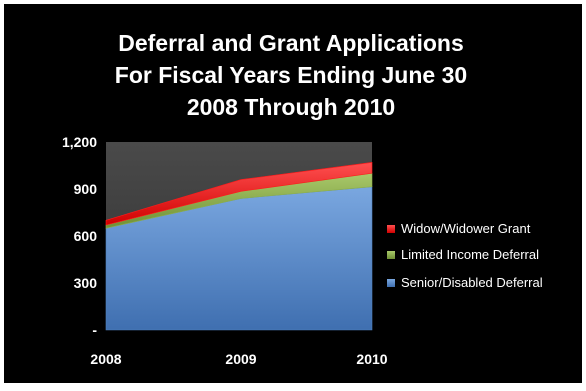 Image resolution: width=586 pixels, height=391 pixels. Describe the element at coordinates (86, 236) in the screenshot. I see `y-tick-label: 600` at that location.